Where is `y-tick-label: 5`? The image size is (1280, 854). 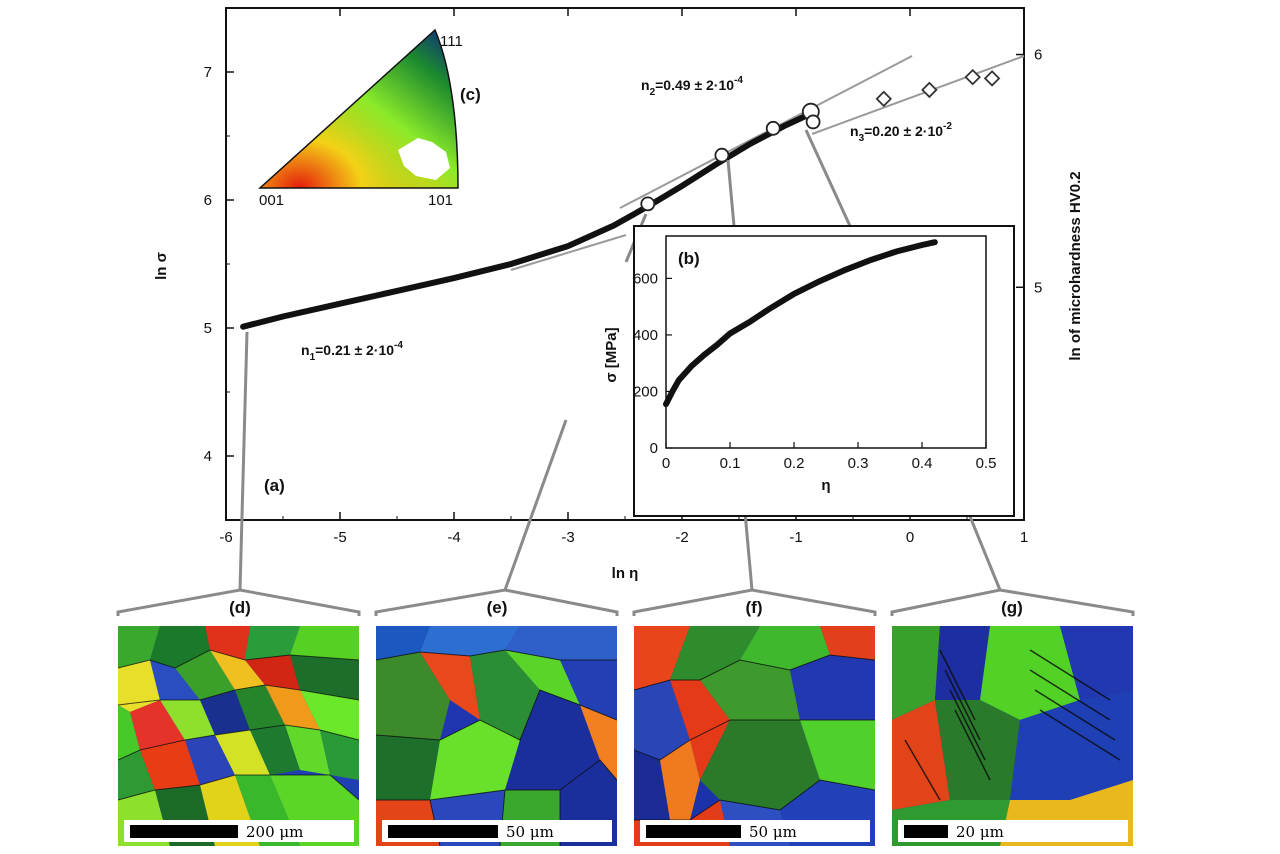
y-tick-label: 5 is located at coordinates (208, 328).